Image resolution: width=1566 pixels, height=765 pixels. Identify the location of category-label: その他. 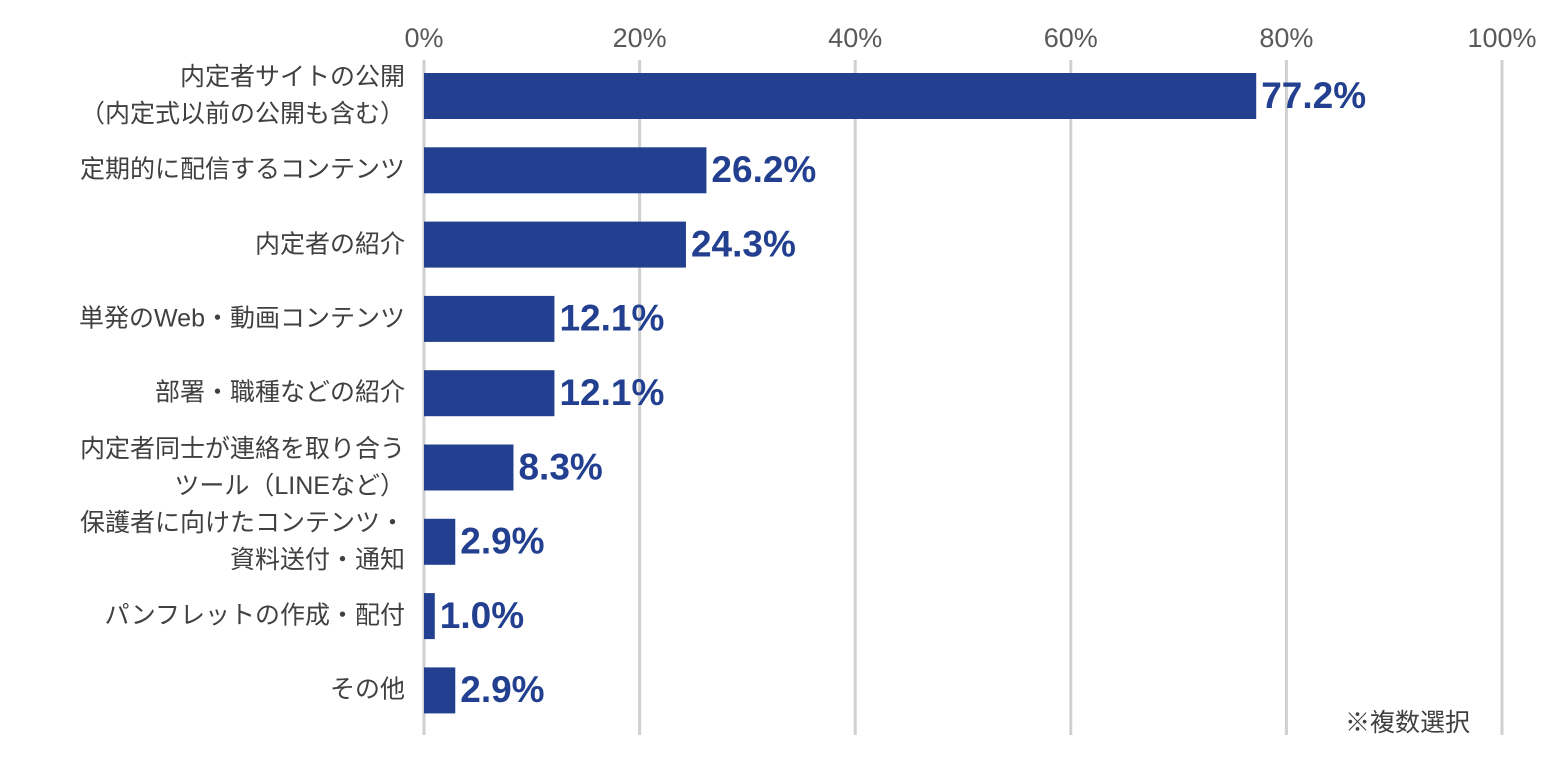
(367, 689).